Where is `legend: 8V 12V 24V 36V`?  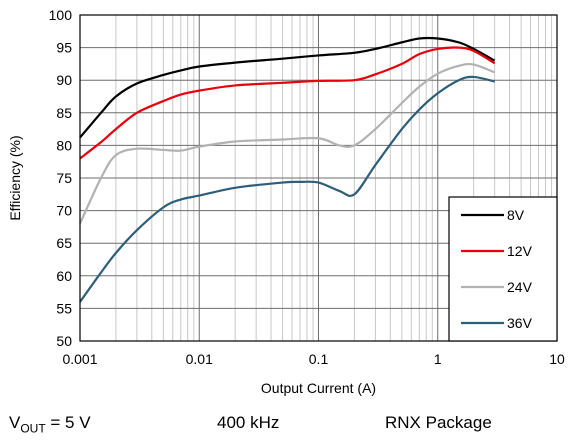
legend: 8V 12V 24V 36V is located at coordinates (503, 269).